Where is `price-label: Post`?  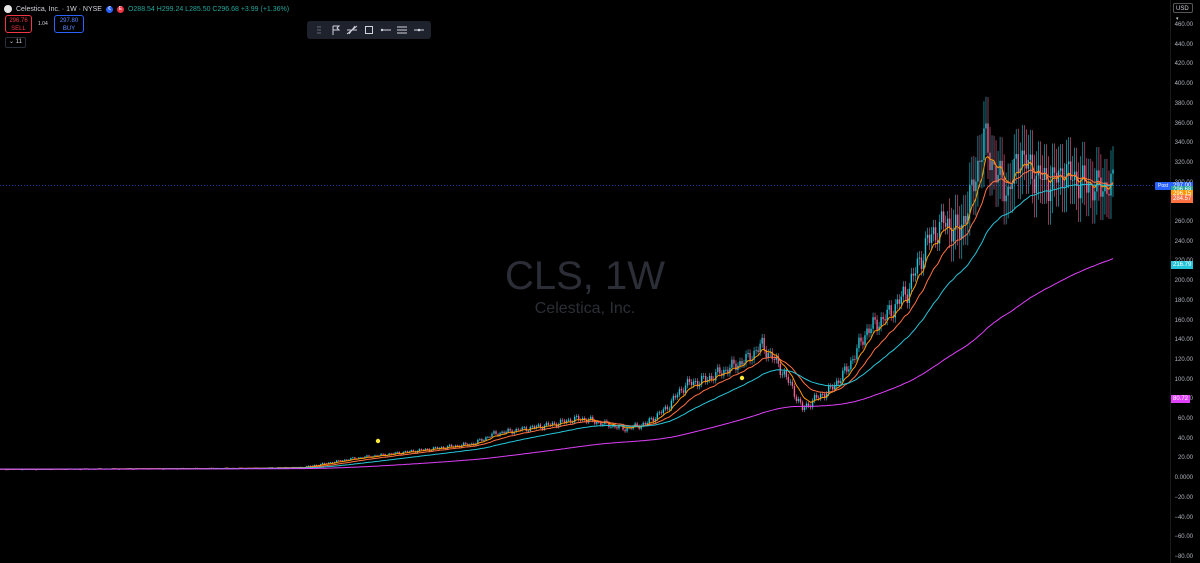 price-label: Post is located at coordinates (1163, 185).